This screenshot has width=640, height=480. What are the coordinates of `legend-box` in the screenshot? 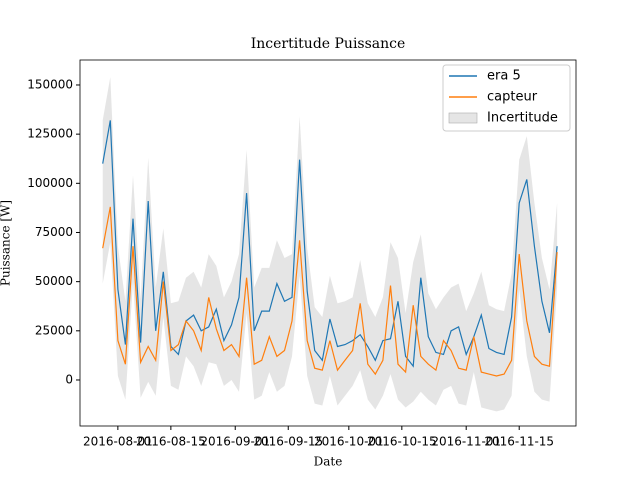 It's located at (506, 98).